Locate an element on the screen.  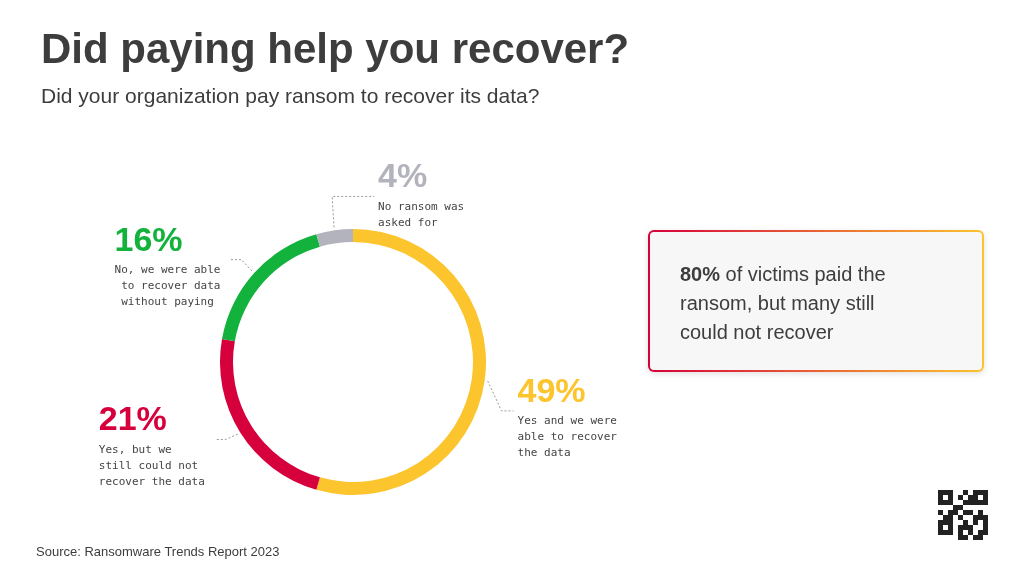
data-label: 4% is located at coordinates (403, 175).